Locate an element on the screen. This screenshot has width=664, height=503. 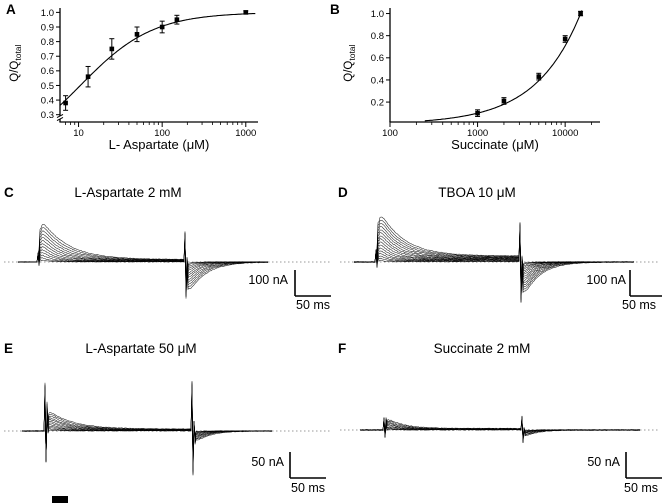
y-axis-label-b-sub: total is located at coordinates (352, 52).